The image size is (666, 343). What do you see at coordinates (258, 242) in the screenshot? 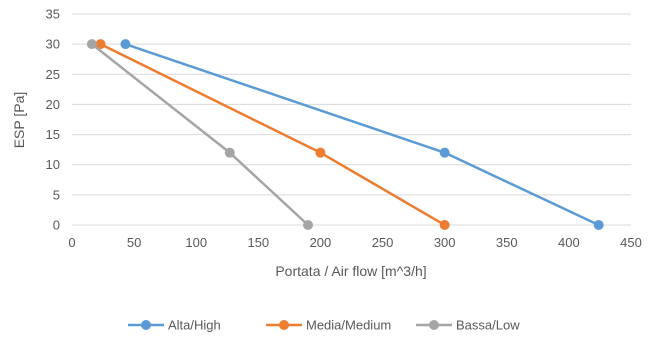
I see `x-tick-label: 150` at bounding box center [258, 242].